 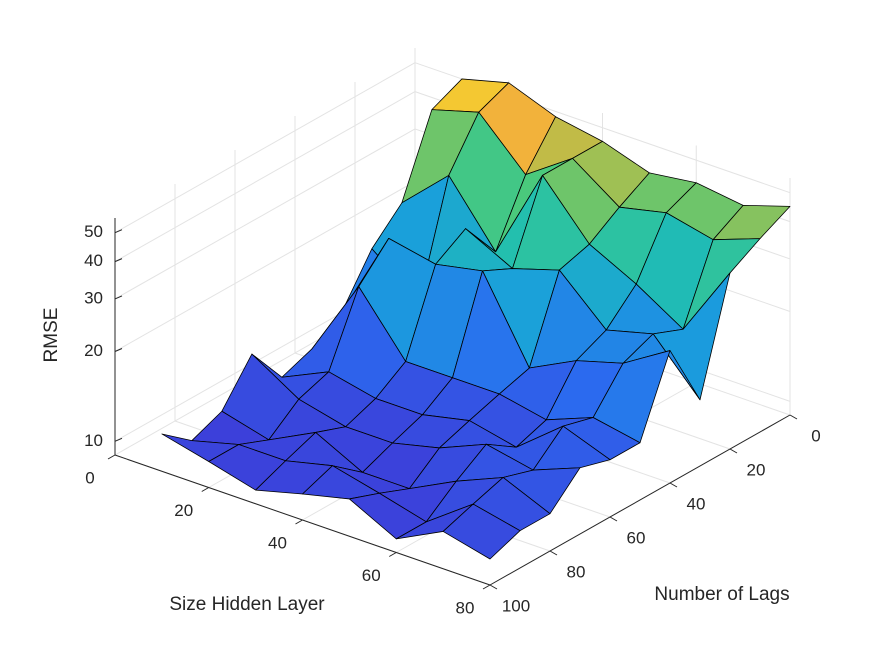 What do you see at coordinates (576, 571) in the screenshot?
I see `y-tick-label: 80` at bounding box center [576, 571].